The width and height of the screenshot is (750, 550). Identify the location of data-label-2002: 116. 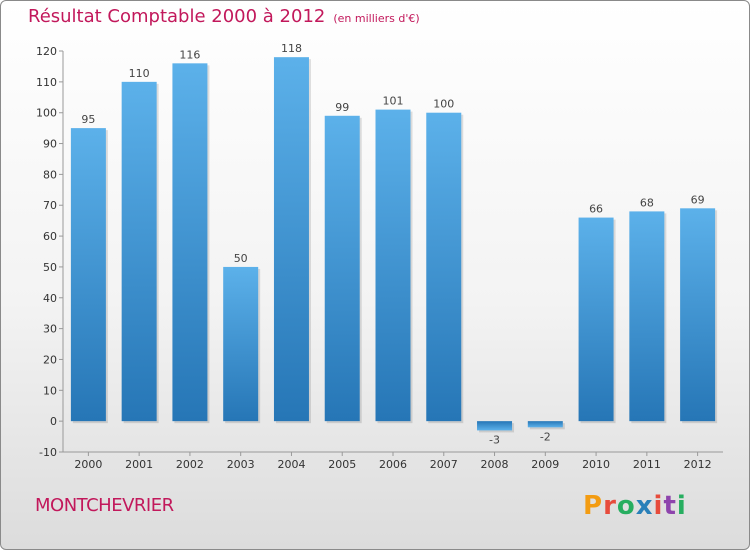
(189, 54).